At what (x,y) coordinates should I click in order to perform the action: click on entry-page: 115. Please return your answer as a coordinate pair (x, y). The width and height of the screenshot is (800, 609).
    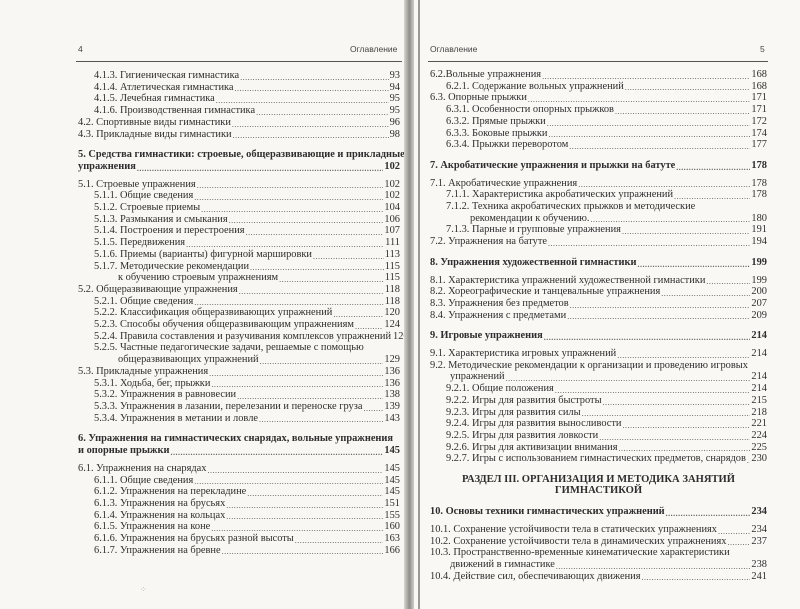
    Looking at the image, I should click on (392, 266).